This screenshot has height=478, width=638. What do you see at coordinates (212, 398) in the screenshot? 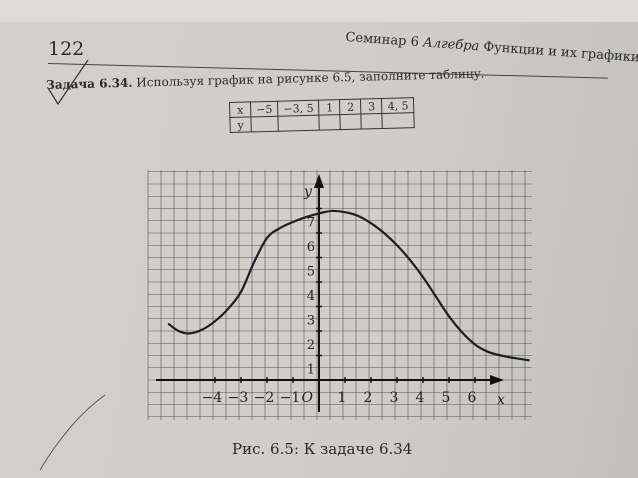
I see `x-tick-label: −4` at bounding box center [212, 398].